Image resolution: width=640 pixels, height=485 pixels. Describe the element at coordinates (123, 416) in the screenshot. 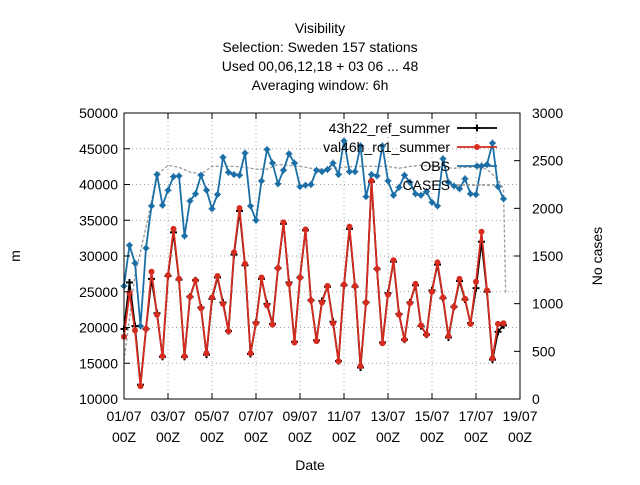

I see `x-tick-label-date: 01/07` at that location.